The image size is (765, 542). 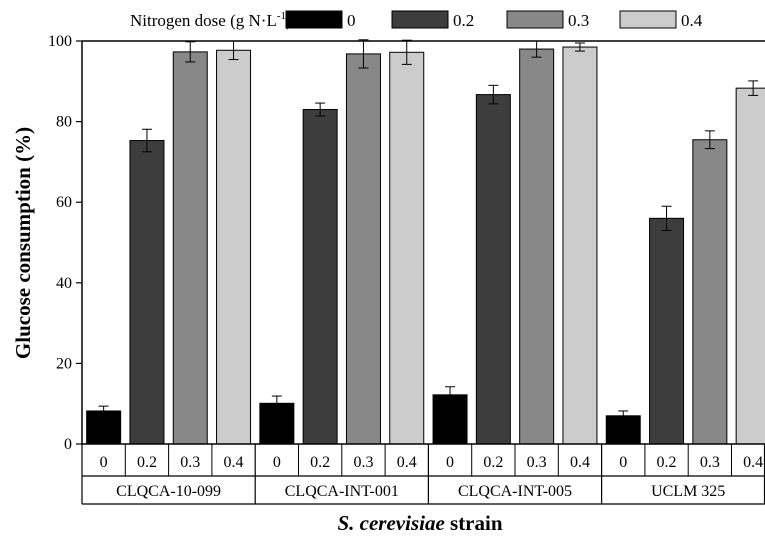 What do you see at coordinates (515, 491) in the screenshot?
I see `group-label: CLQCA-INT-005` at bounding box center [515, 491].